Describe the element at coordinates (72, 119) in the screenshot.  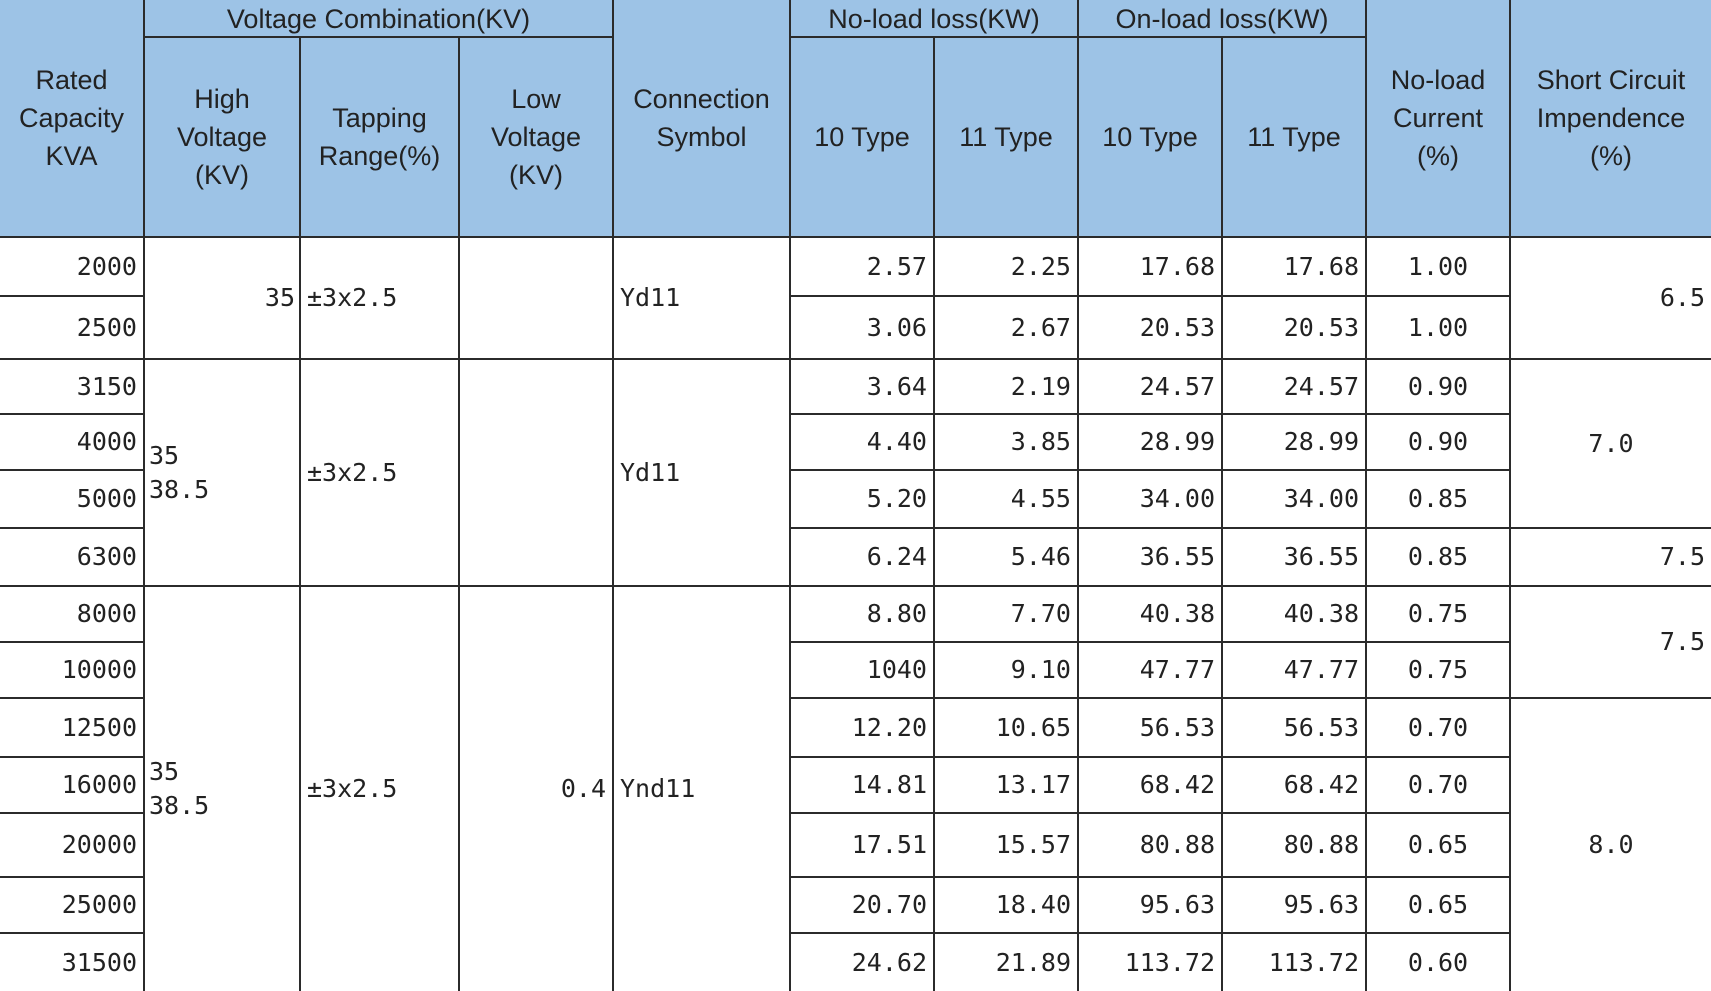
I see `column-header: Rated Capacity KVA` at that location.